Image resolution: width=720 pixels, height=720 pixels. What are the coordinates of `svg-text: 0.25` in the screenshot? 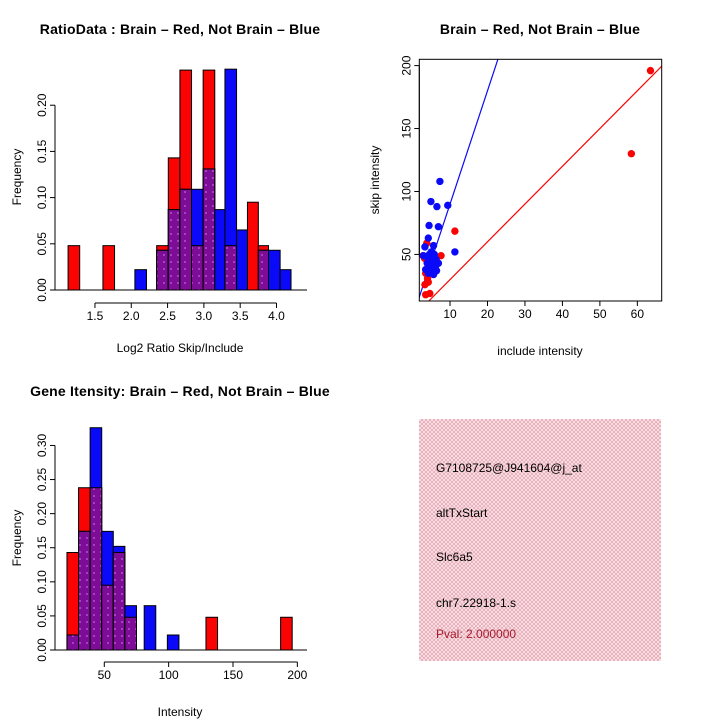 It's located at (42, 480).